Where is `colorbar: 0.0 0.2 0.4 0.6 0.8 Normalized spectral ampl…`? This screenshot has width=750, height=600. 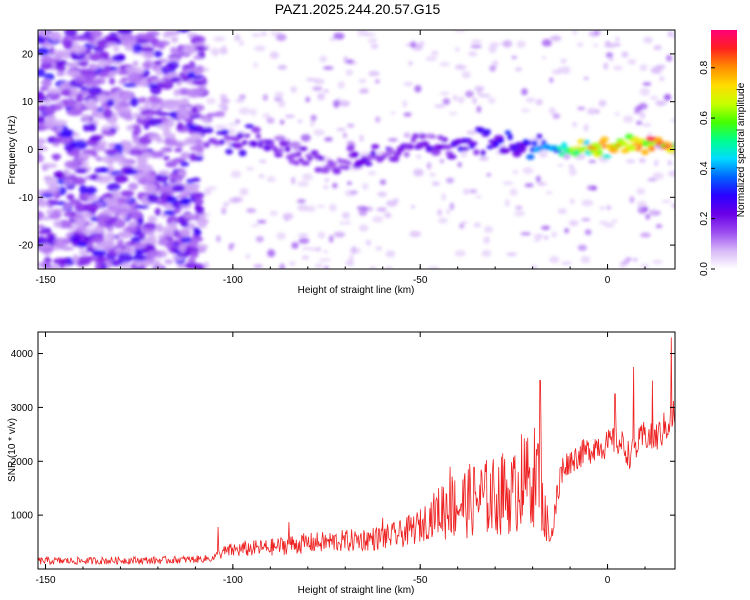
colorbar: 0.0 0.2 0.4 0.6 0.8 Normalized spectral ampl… is located at coordinates (723, 153).